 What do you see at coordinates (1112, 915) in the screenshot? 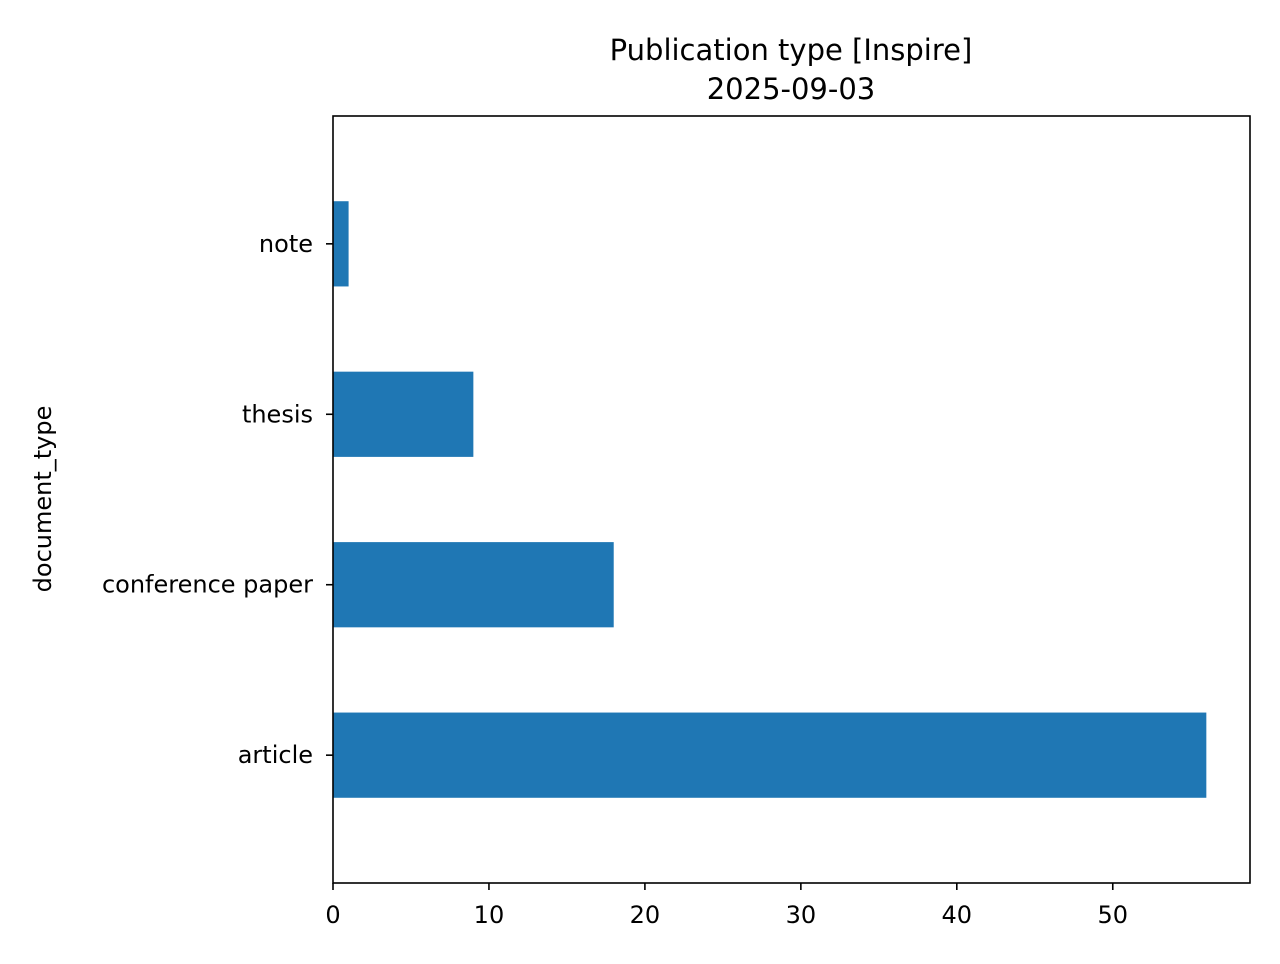
I see `x-tick-label: 50` at bounding box center [1112, 915].